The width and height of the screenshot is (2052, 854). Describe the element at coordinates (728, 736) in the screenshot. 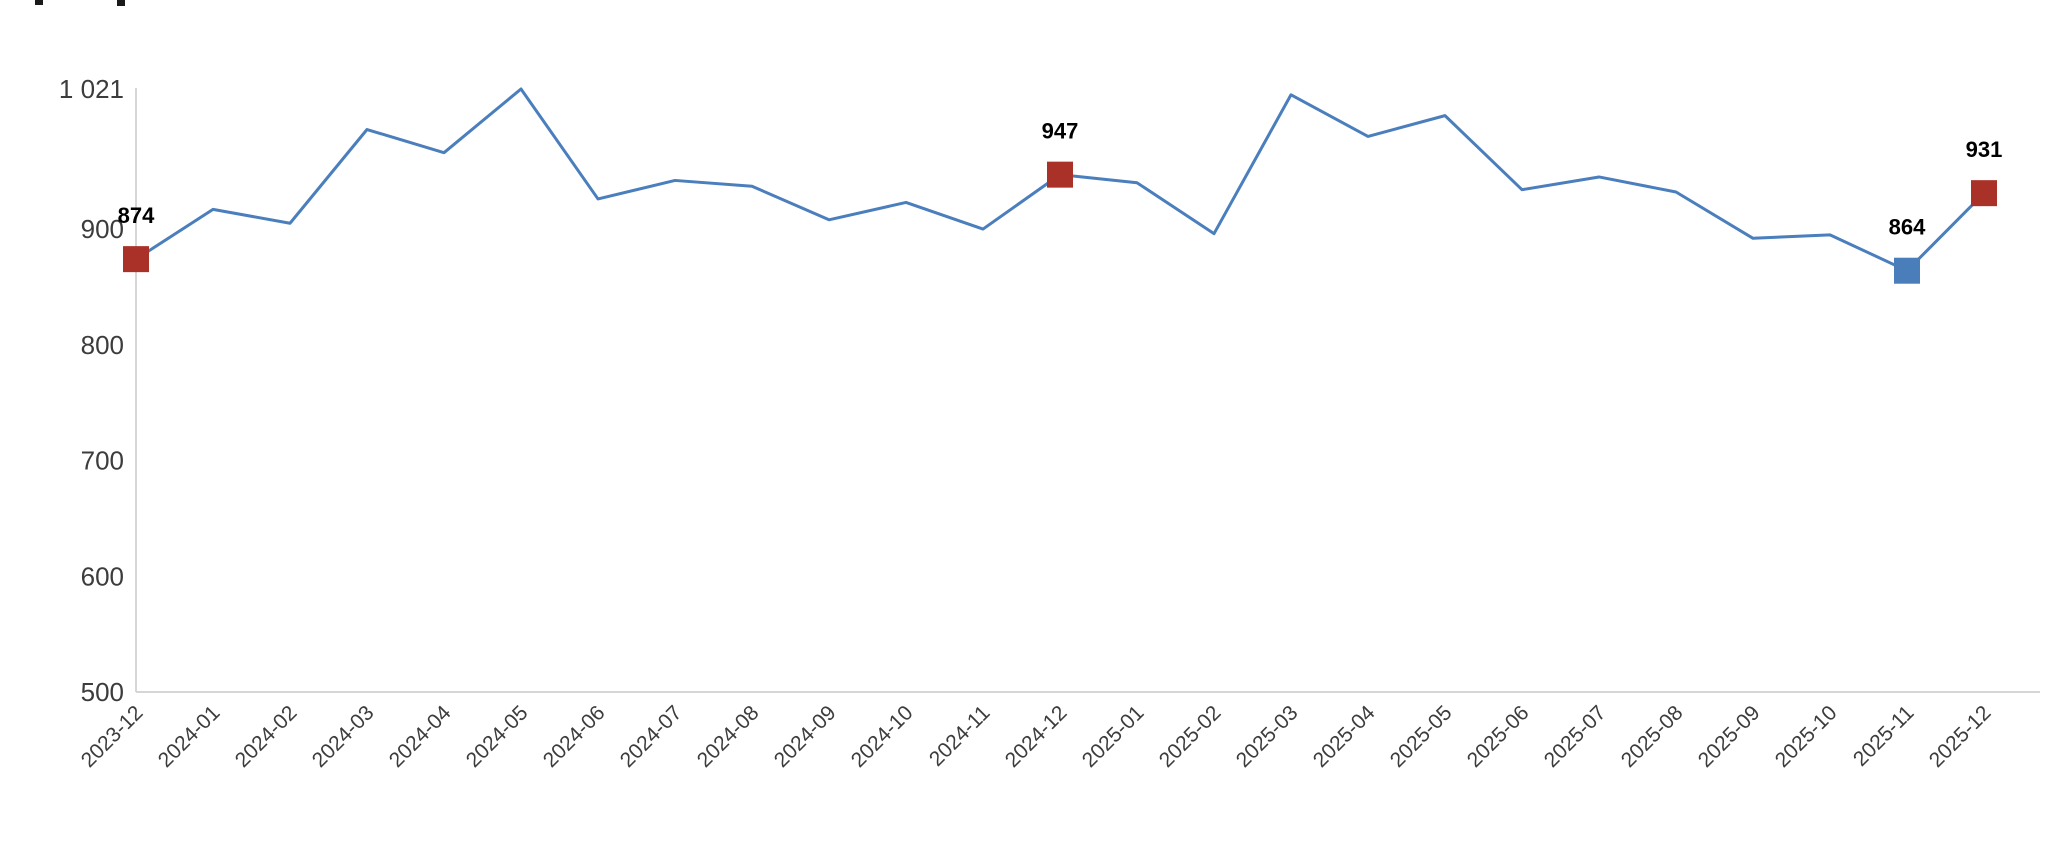

I see `x-tick-label: 2024-08` at that location.